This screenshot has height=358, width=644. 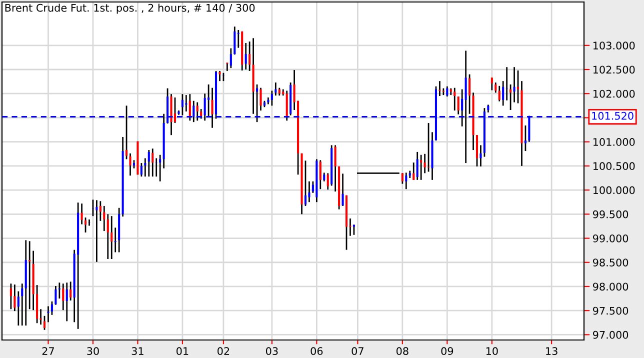 What do you see at coordinates (447, 351) in the screenshot?
I see `x-tick-label: 09` at bounding box center [447, 351].